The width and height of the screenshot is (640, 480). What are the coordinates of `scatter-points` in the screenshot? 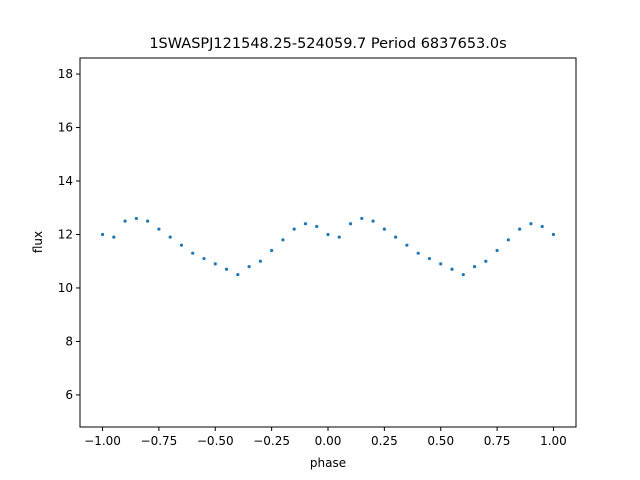 It's located at (328, 246).